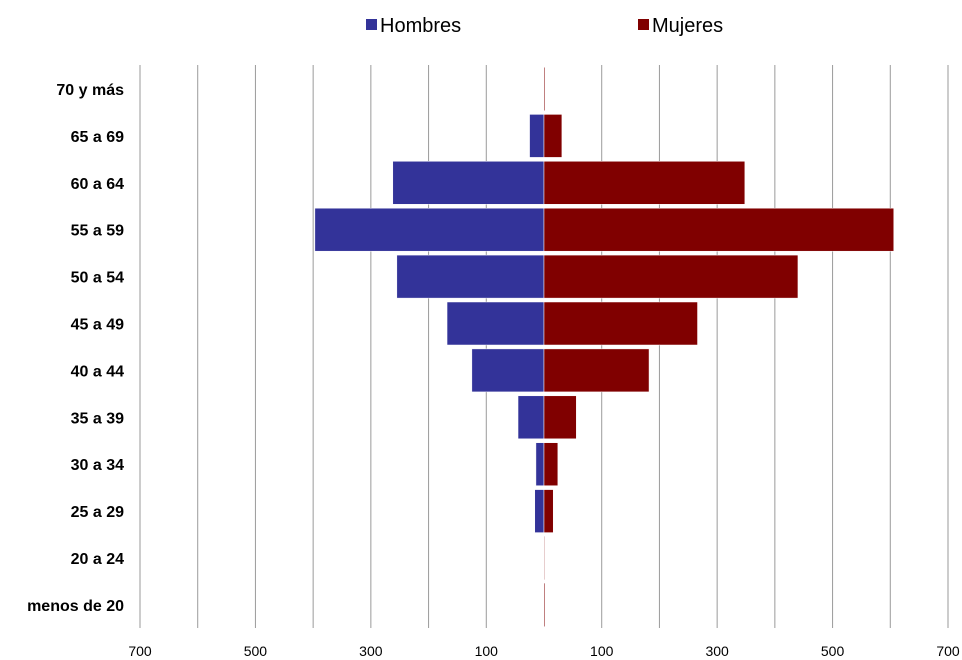 The image size is (962, 660). Describe the element at coordinates (371, 24) in the screenshot. I see `legend-swatch-hombres` at that location.